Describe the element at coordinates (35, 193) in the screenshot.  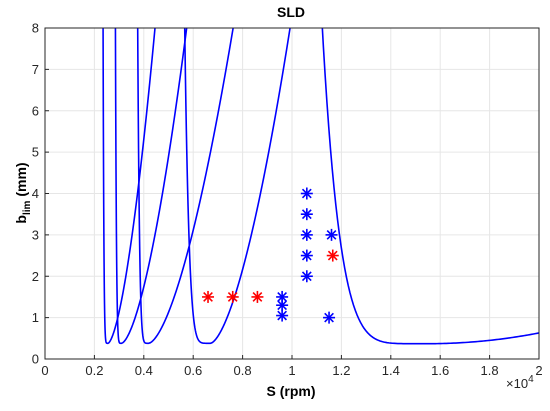
I see `y-tick-label-4: 4` at that location.